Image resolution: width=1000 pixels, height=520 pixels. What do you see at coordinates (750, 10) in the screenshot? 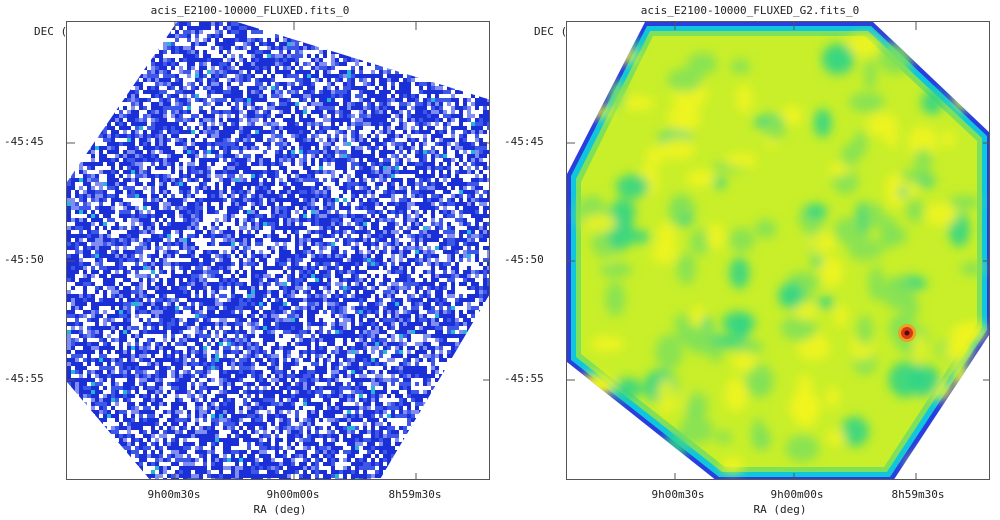
I see `panel-title: acis_E2100-10000_FLUXED_G2.fits_0` at bounding box center [750, 10].